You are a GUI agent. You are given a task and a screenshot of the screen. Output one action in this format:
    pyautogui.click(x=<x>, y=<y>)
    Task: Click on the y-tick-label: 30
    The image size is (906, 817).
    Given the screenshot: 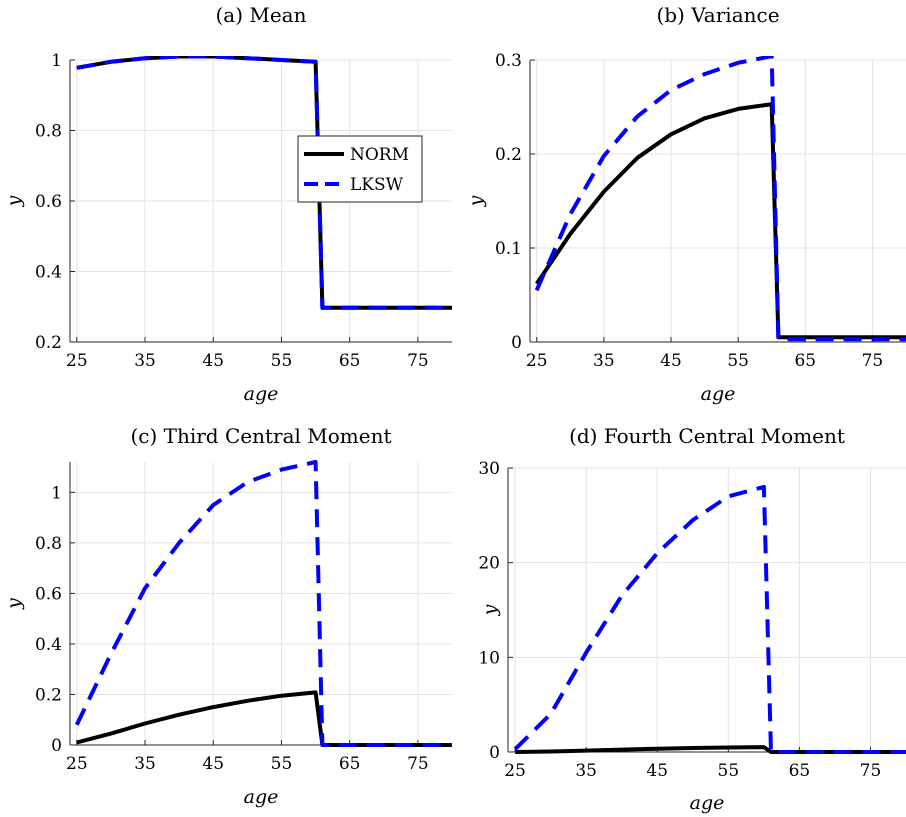 What is the action you would take?
    pyautogui.click(x=489, y=469)
    